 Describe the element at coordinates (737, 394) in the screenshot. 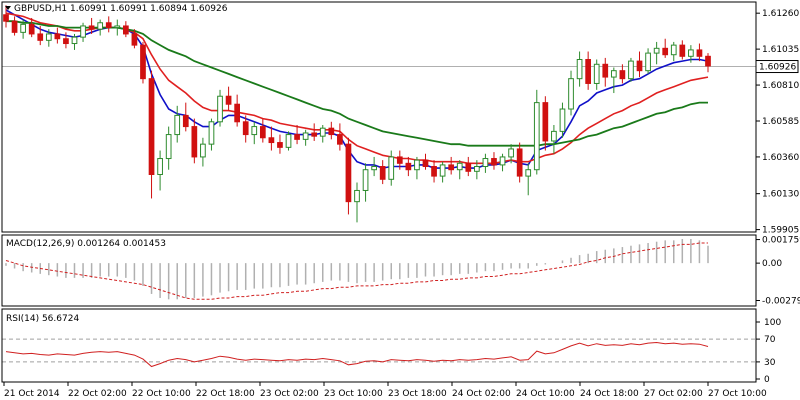

I see `time-tick-label: 27 Oct 10:00` at that location.